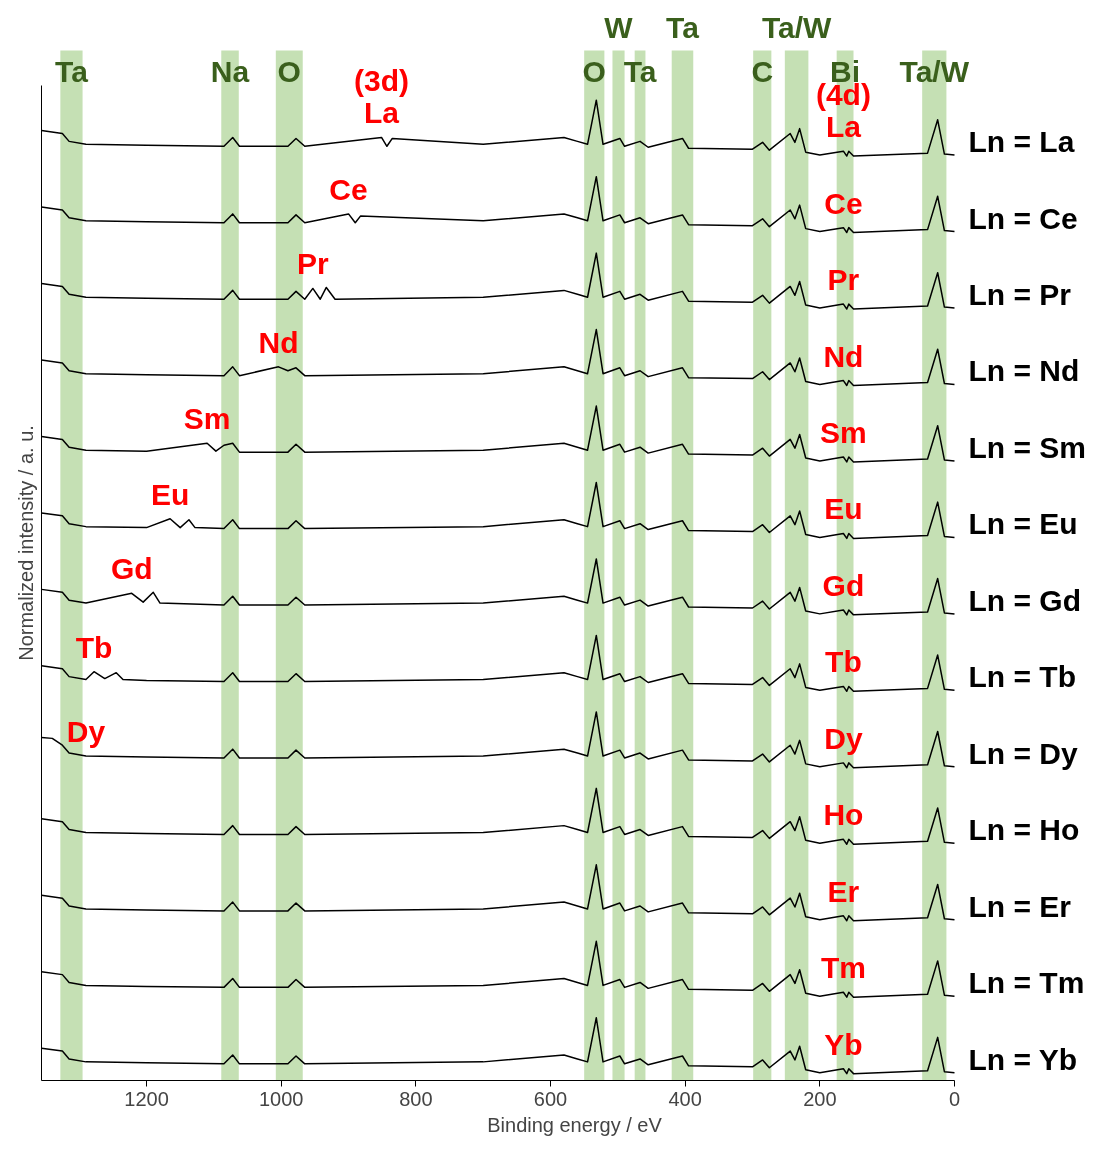 This screenshot has height=1153, width=1112. What do you see at coordinates (843, 968) in the screenshot?
I see `annotation: Tm` at bounding box center [843, 968].